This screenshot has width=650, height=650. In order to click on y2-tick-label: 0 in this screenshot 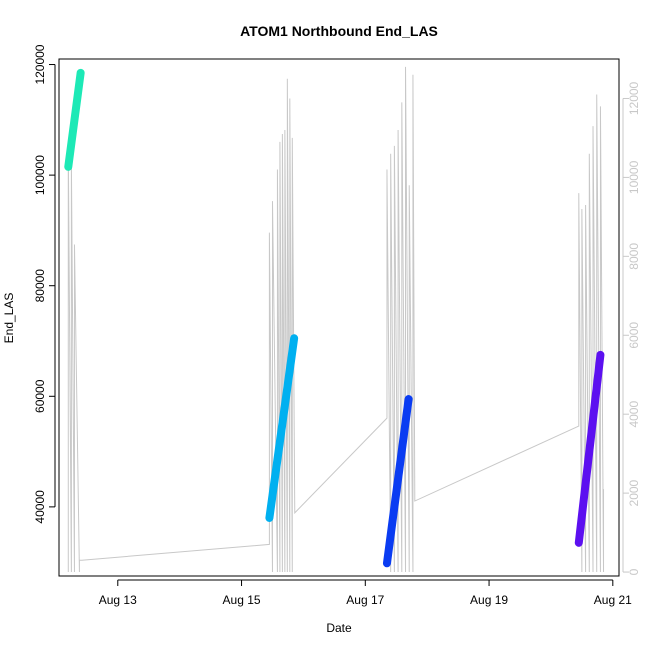, I will do `click(634, 571)`.